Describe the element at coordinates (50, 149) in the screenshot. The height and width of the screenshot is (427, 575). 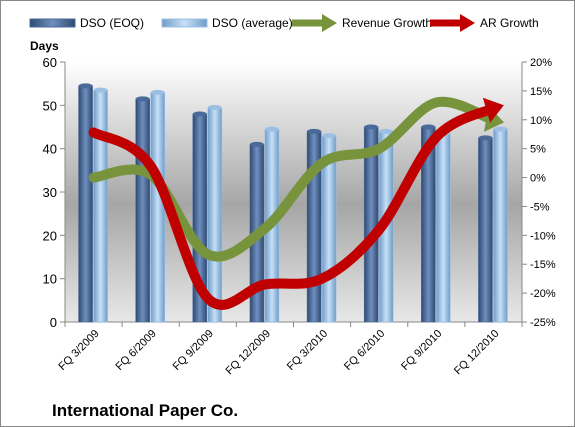
I see `y-tick-label: 40` at that location.